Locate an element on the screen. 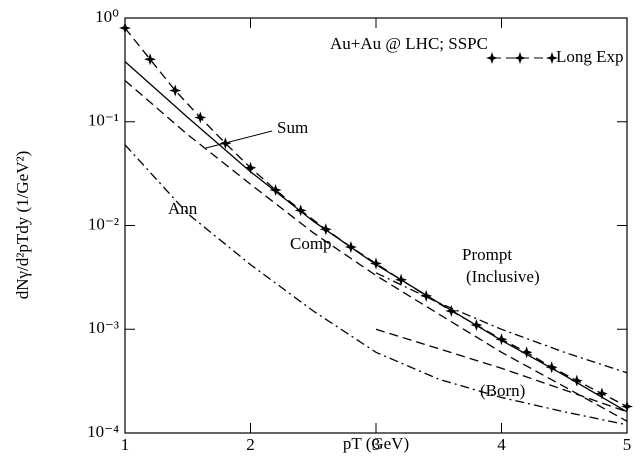 This screenshot has width=641, height=456. leader-line is located at coordinates (239, 139).